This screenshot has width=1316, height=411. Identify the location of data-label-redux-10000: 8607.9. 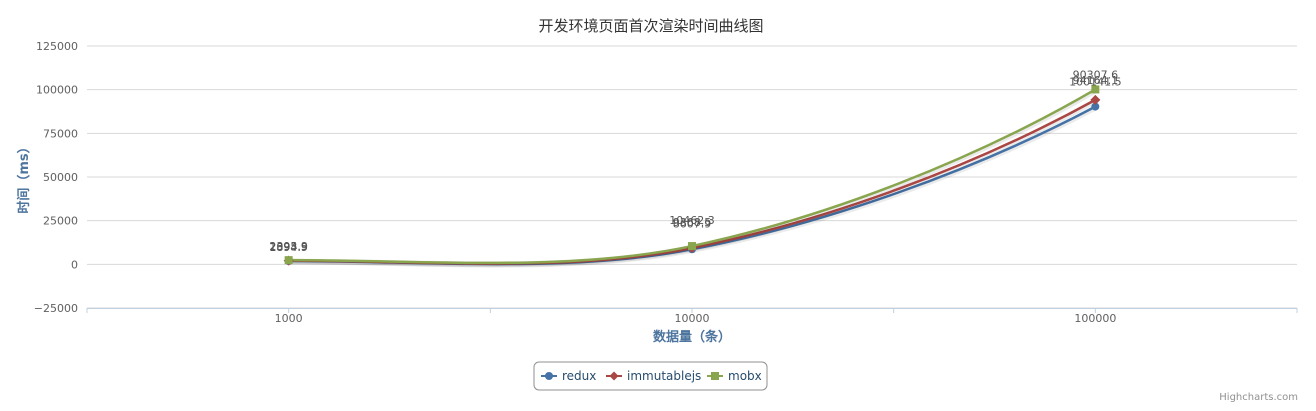
(692, 223).